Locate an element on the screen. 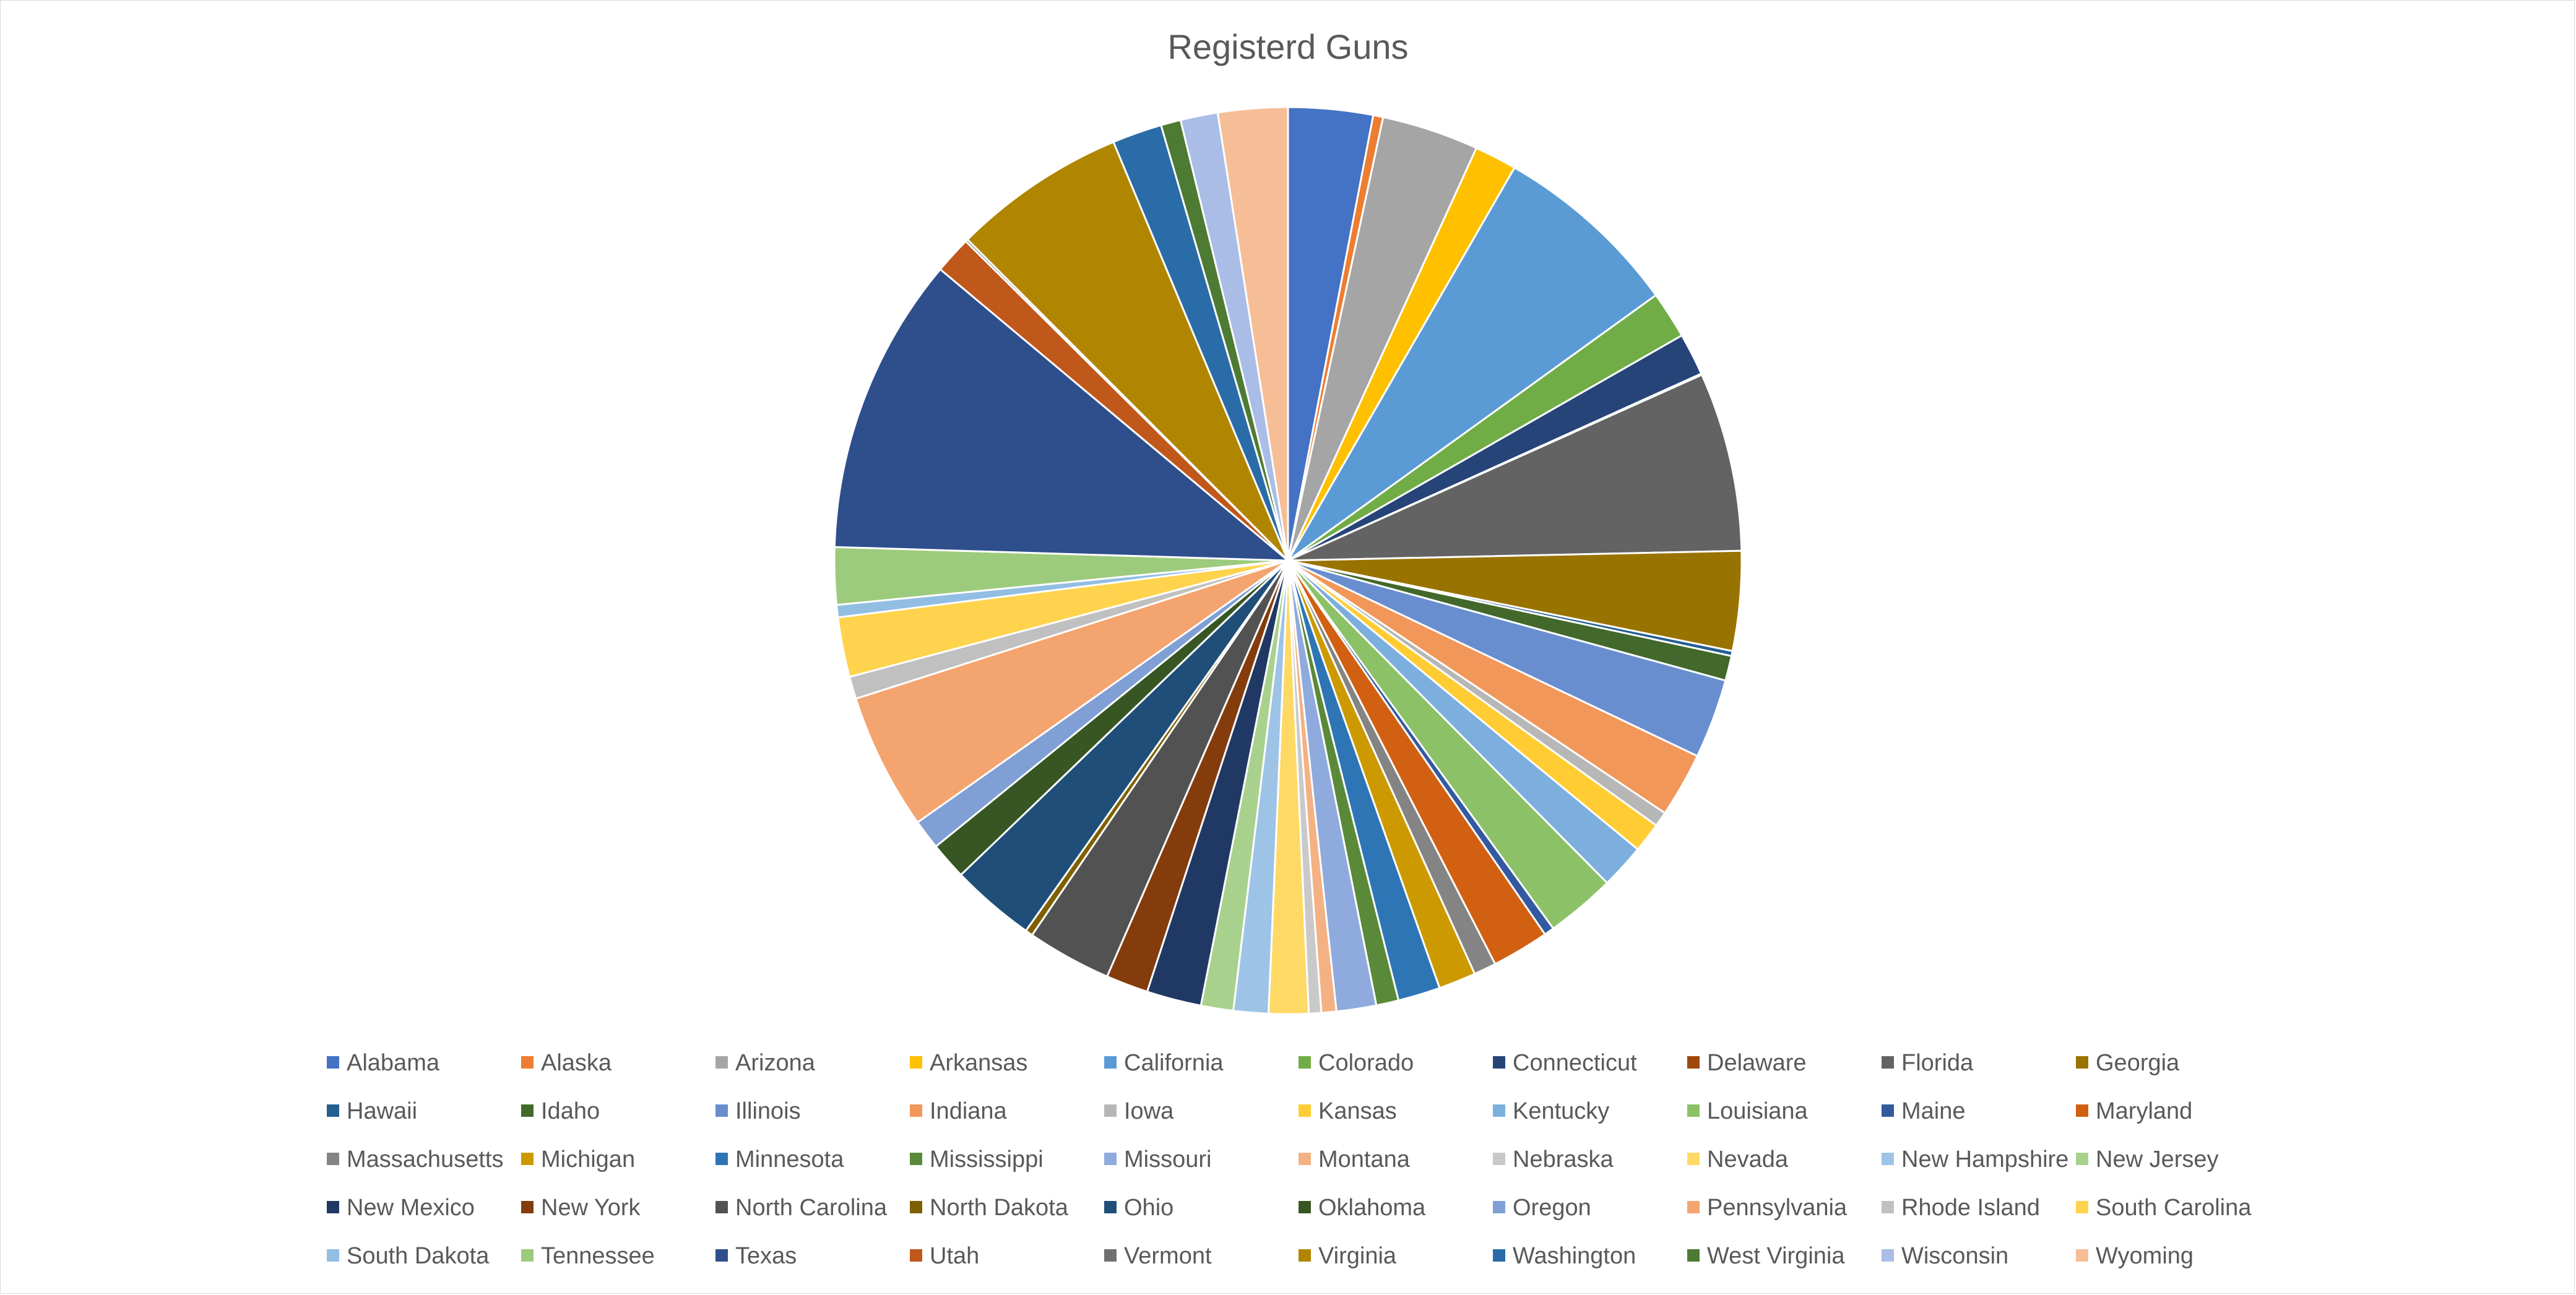  pie-slice-pennsylvania is located at coordinates (1071, 691).